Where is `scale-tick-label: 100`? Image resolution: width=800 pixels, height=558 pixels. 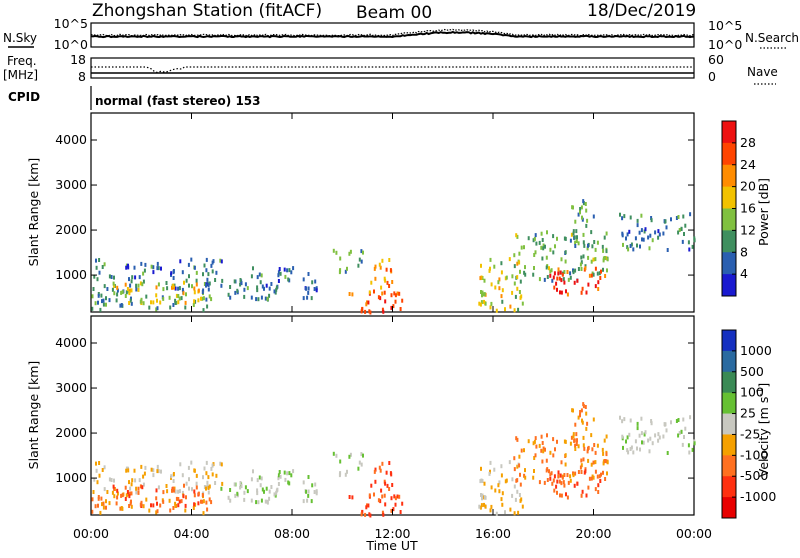 scale-tick-label: 100 is located at coordinates (752, 392).